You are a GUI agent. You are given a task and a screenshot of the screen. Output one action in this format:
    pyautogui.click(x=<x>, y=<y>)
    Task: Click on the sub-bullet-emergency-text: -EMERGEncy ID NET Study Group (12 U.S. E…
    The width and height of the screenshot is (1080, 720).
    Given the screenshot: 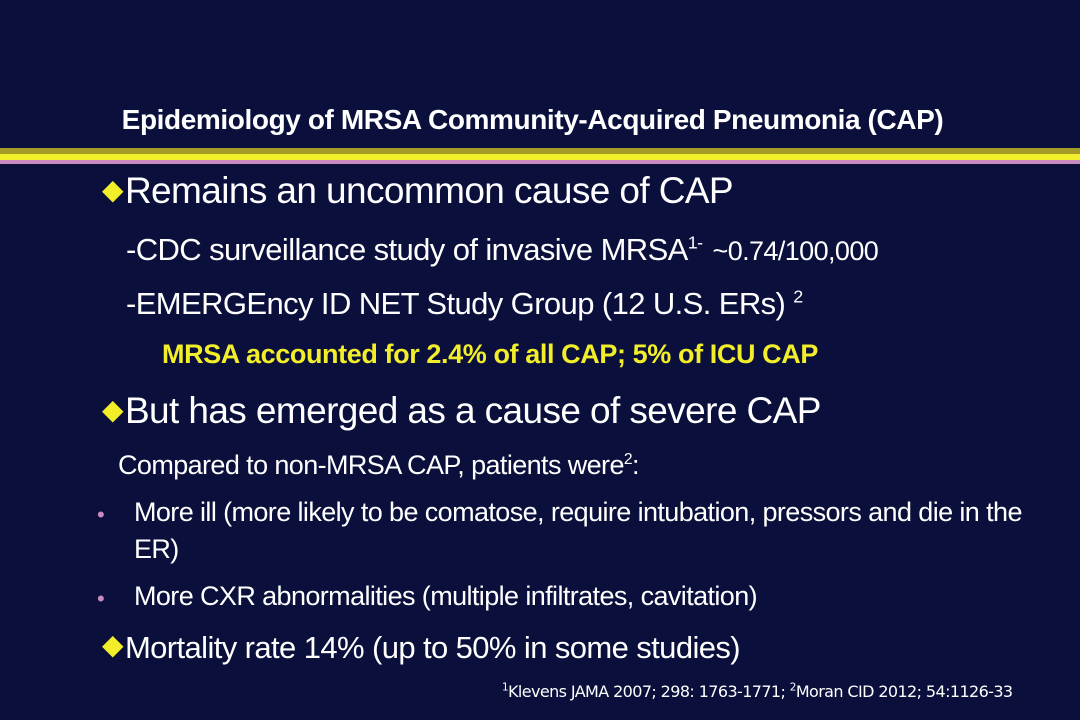 What is the action you would take?
    pyautogui.click(x=456, y=303)
    